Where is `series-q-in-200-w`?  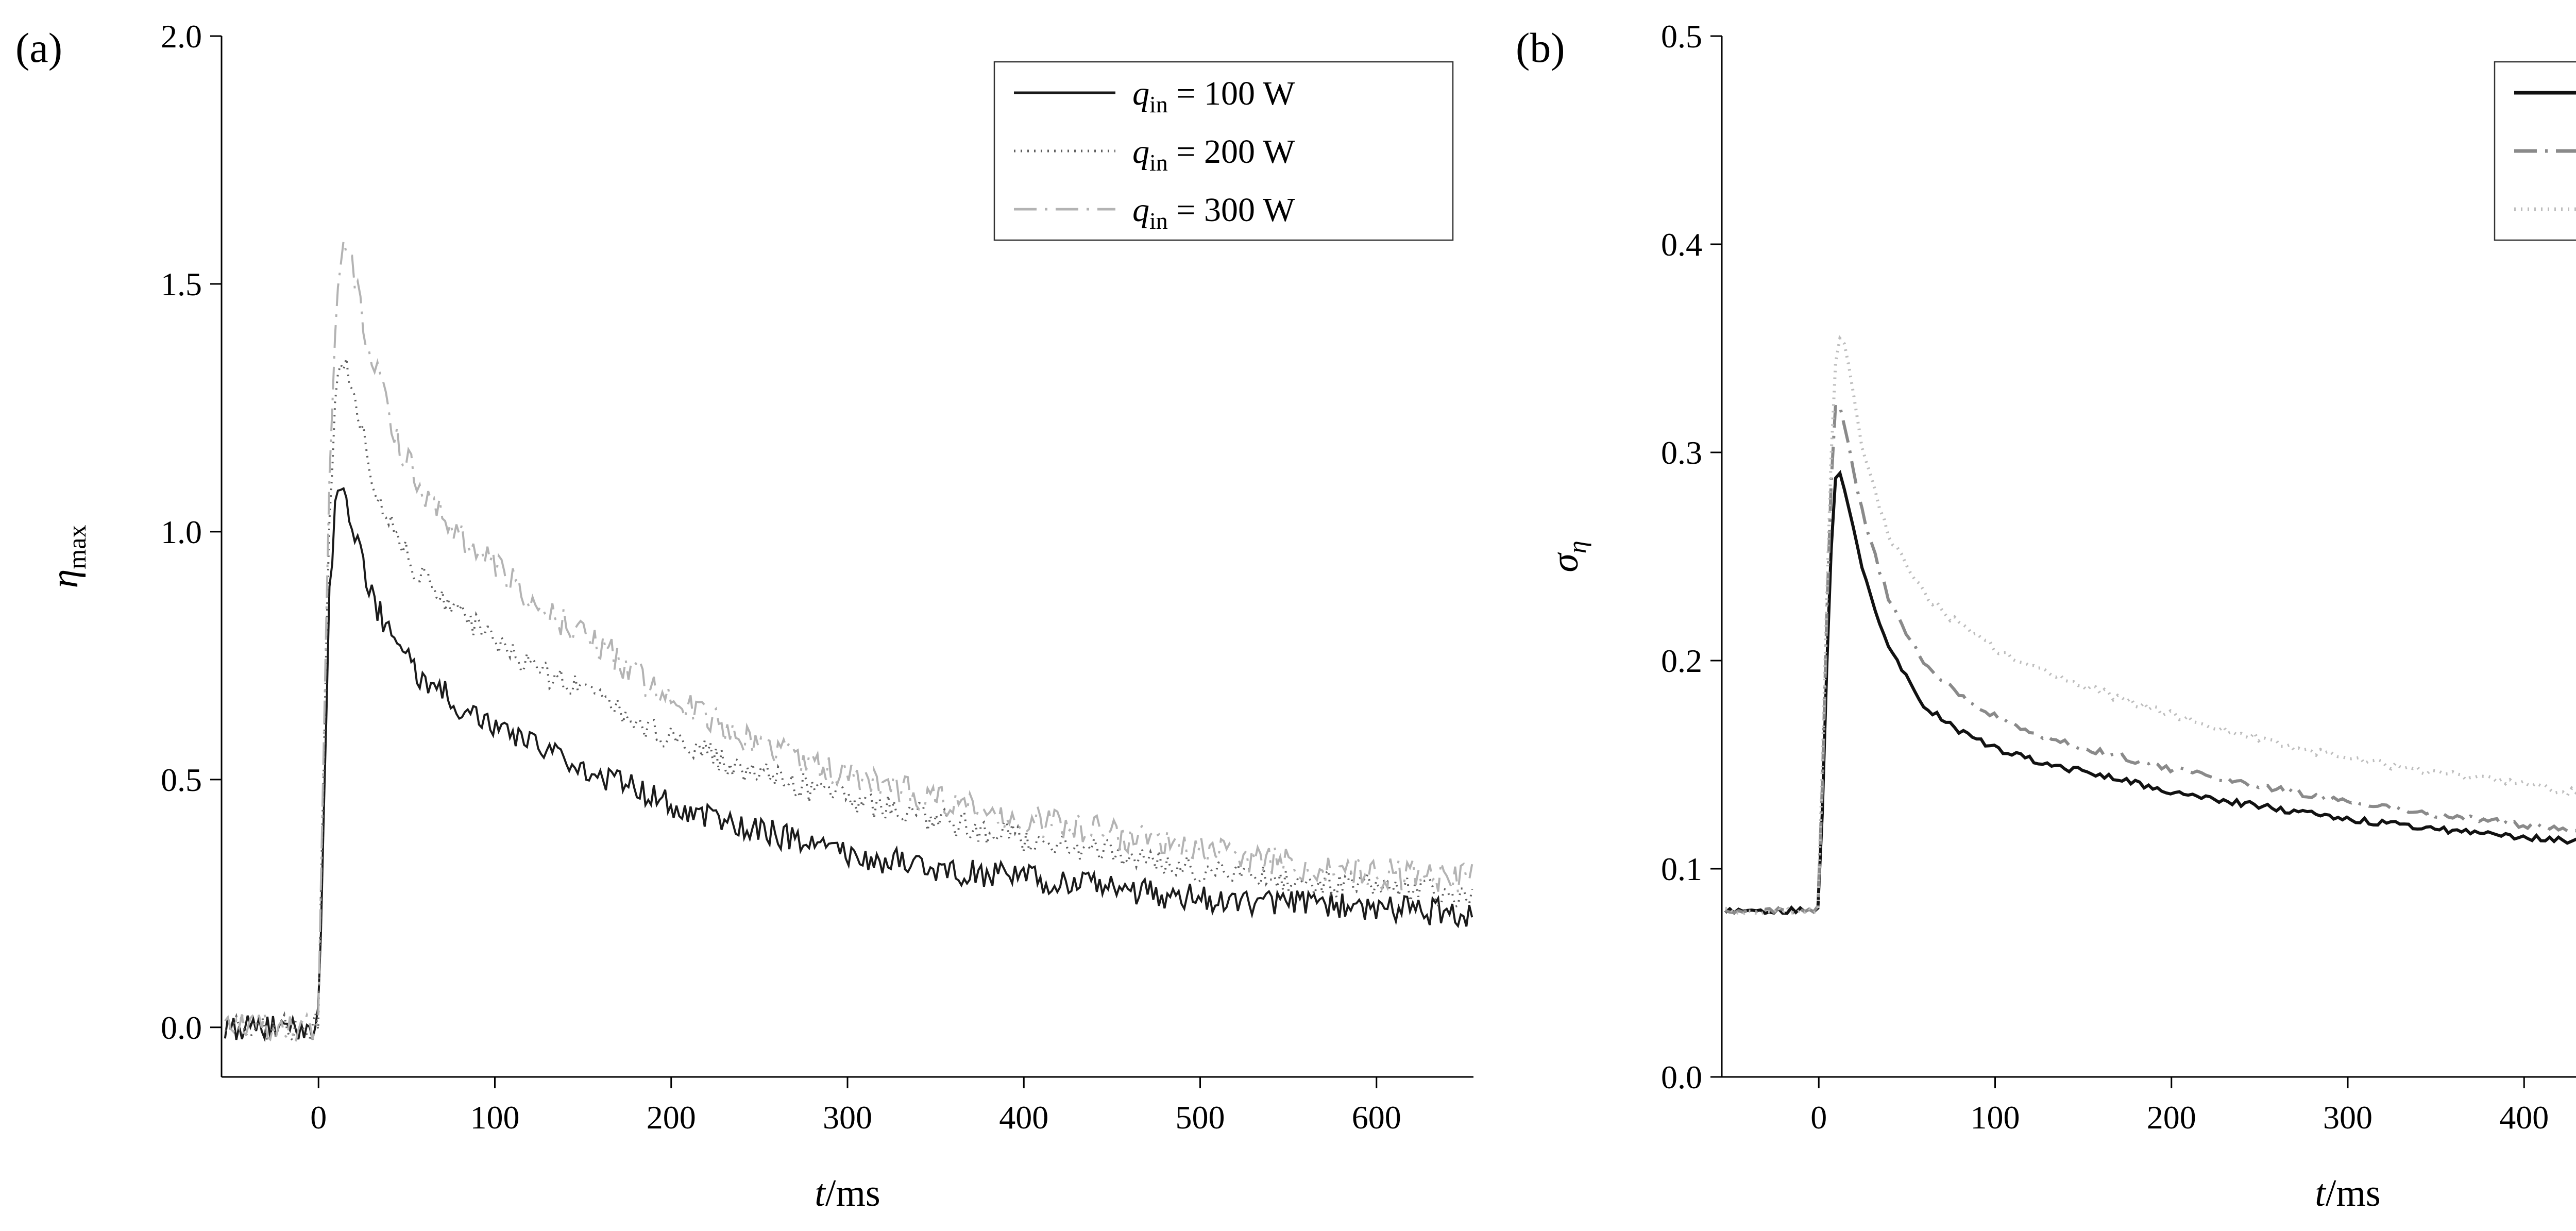 series-q-in-200-w is located at coordinates (2150, 658).